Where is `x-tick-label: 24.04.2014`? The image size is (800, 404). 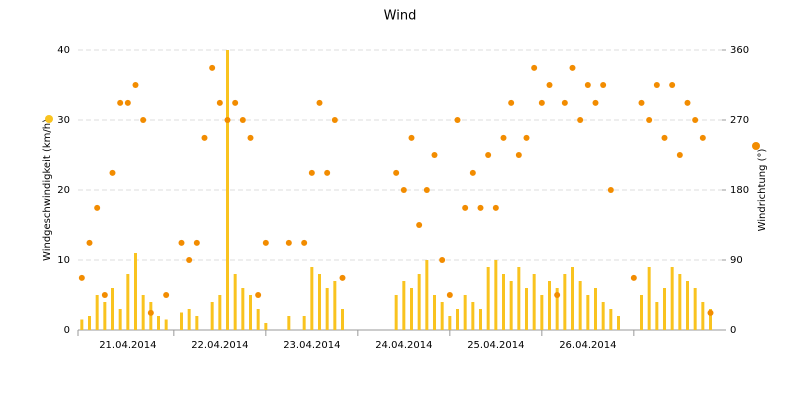 x-tick-label: 24.04.2014 is located at coordinates (403, 345).